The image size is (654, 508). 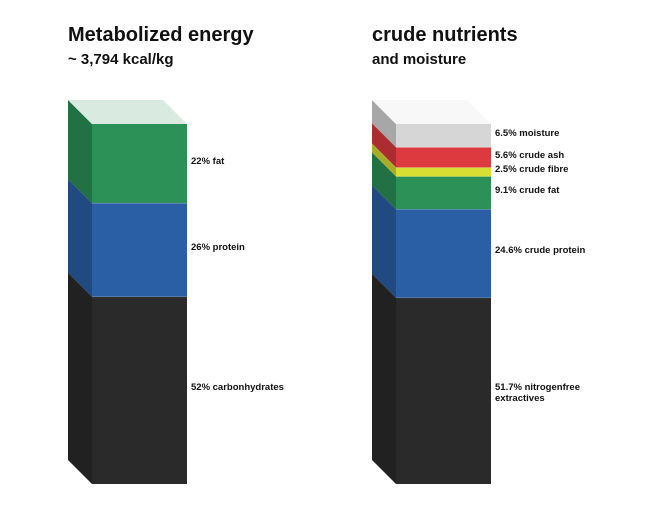 What do you see at coordinates (527, 190) in the screenshot?
I see `chart2-seg3-label: 9.1% crude fat` at bounding box center [527, 190].